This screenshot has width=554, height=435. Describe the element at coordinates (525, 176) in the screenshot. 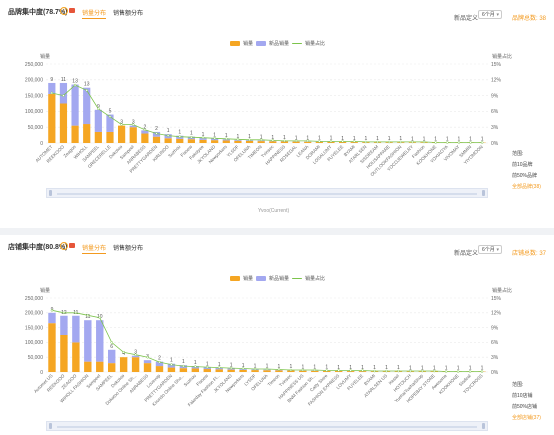

I see `range-option-top50pct: 前50%品牌` at that location.